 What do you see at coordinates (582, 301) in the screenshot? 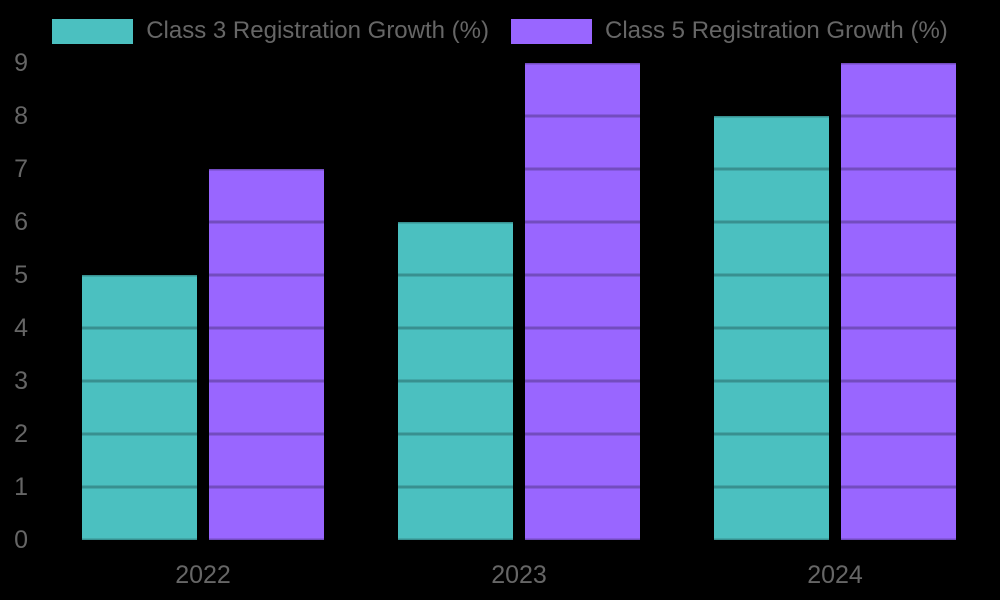
I see `bar-2023-class5` at bounding box center [582, 301].